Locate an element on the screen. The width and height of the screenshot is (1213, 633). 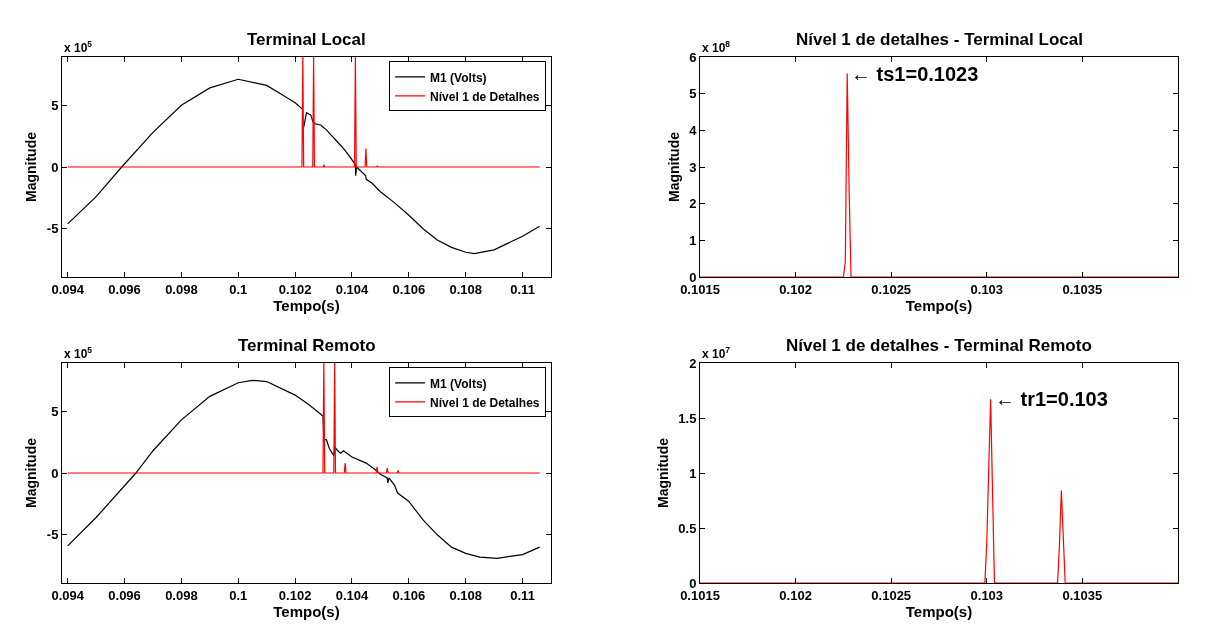
y-tick-label: 1.5 is located at coordinates (687, 418).